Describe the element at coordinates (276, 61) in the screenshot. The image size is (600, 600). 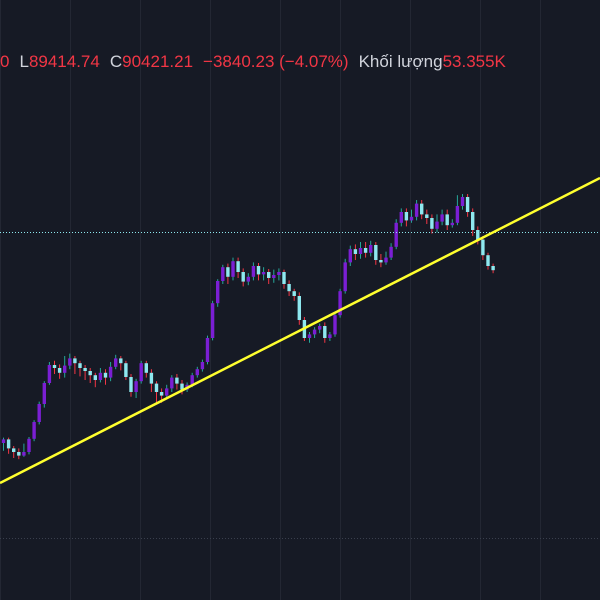
I see `change-value: −3840.23 (−4.07%)` at that location.